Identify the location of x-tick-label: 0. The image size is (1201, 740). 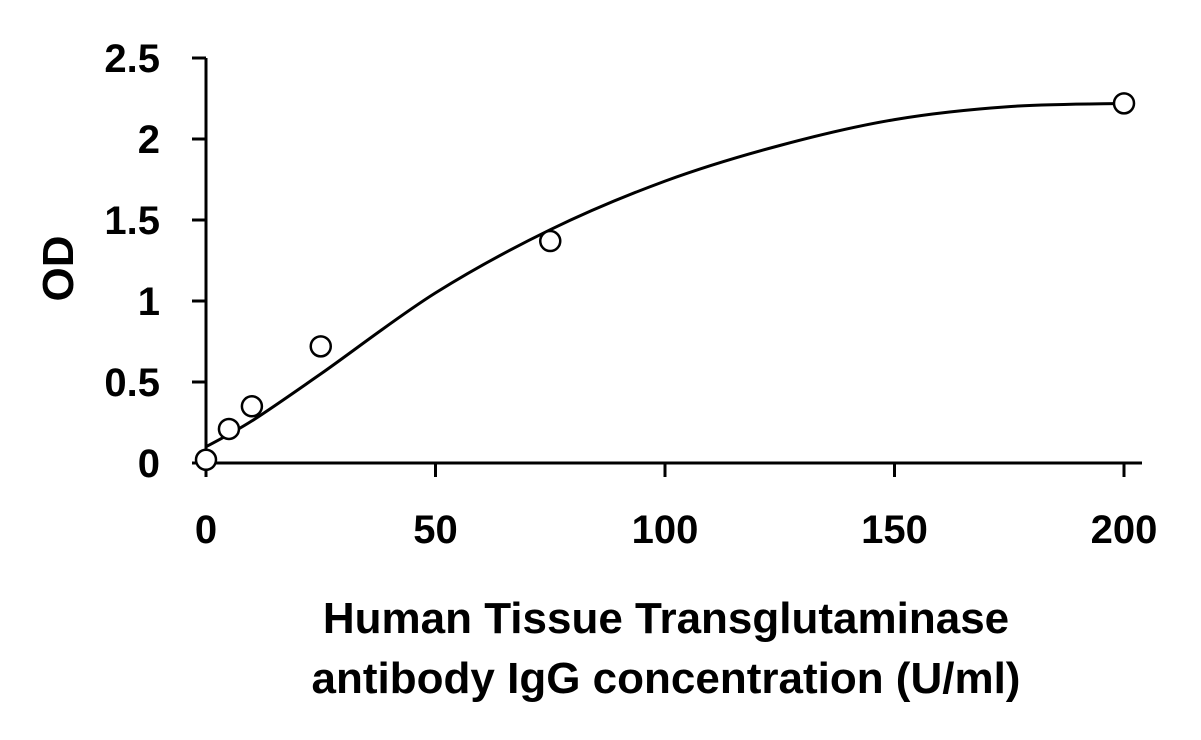
(206, 530).